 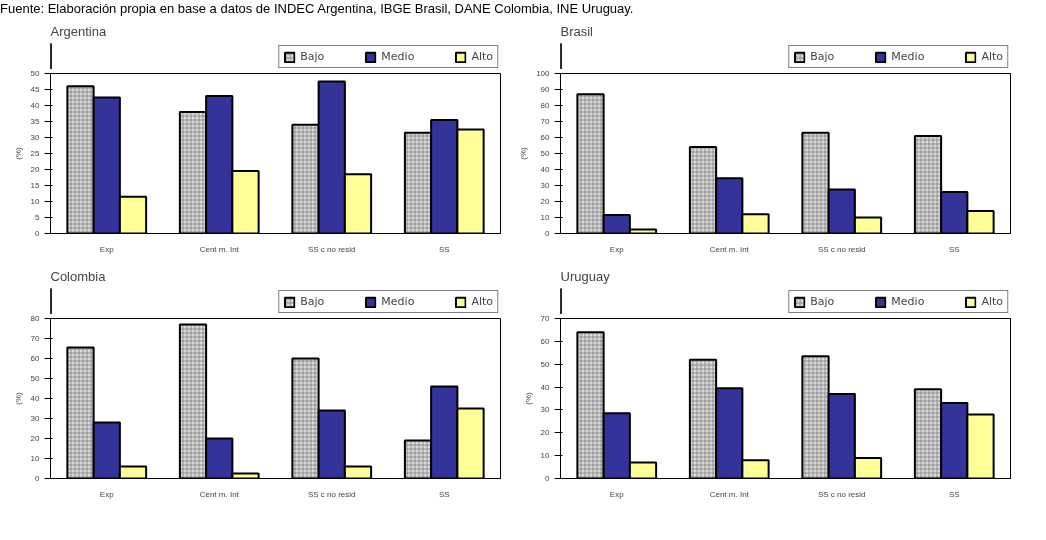 I want to click on y-tick-label: 90, so click(x=545, y=89).